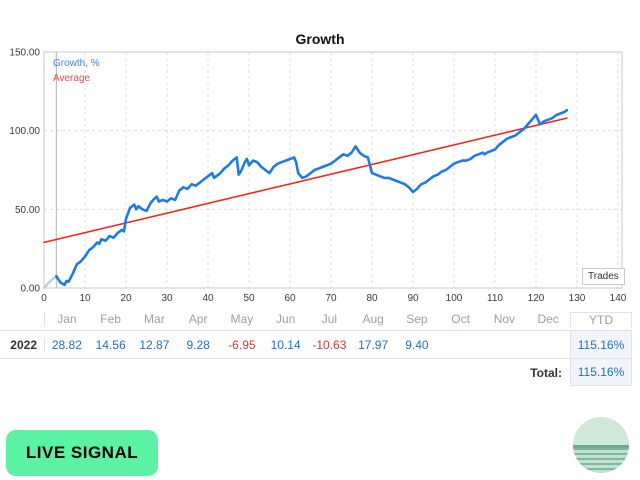  I want to click on total-label: Total:, so click(546, 372).